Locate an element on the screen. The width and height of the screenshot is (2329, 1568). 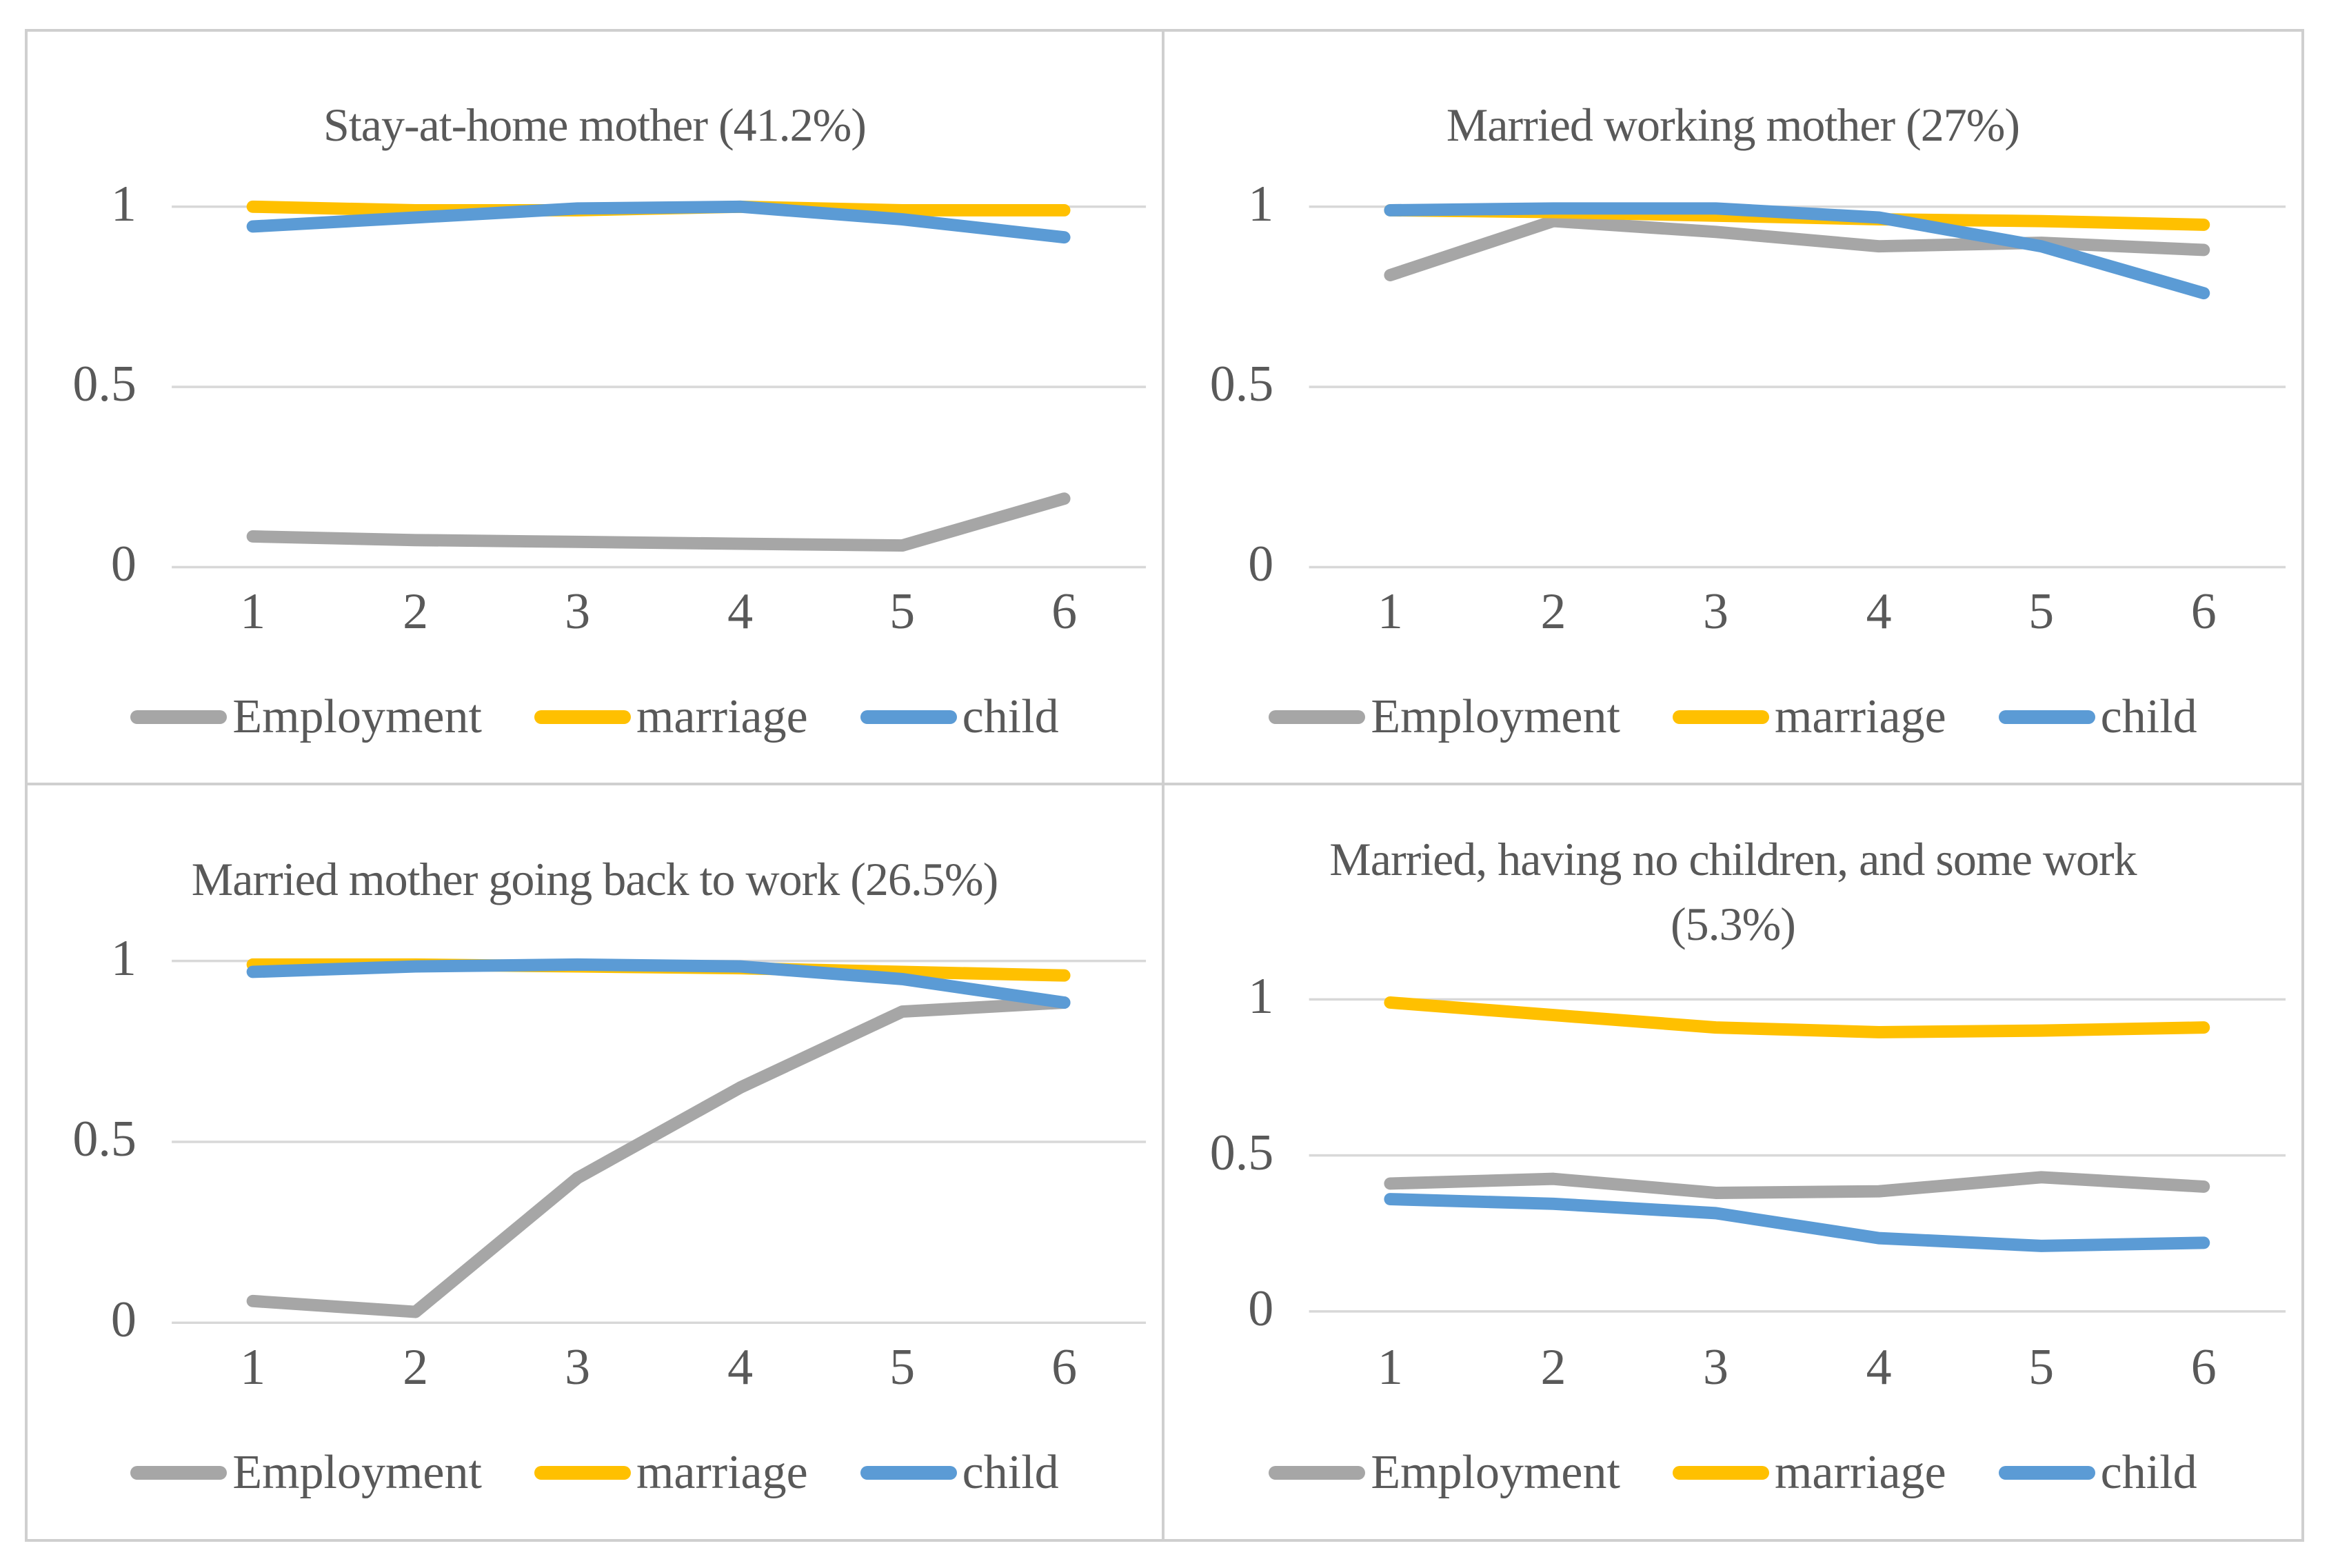
chart-title: Married working mother (27%) is located at coordinates (1733, 125).